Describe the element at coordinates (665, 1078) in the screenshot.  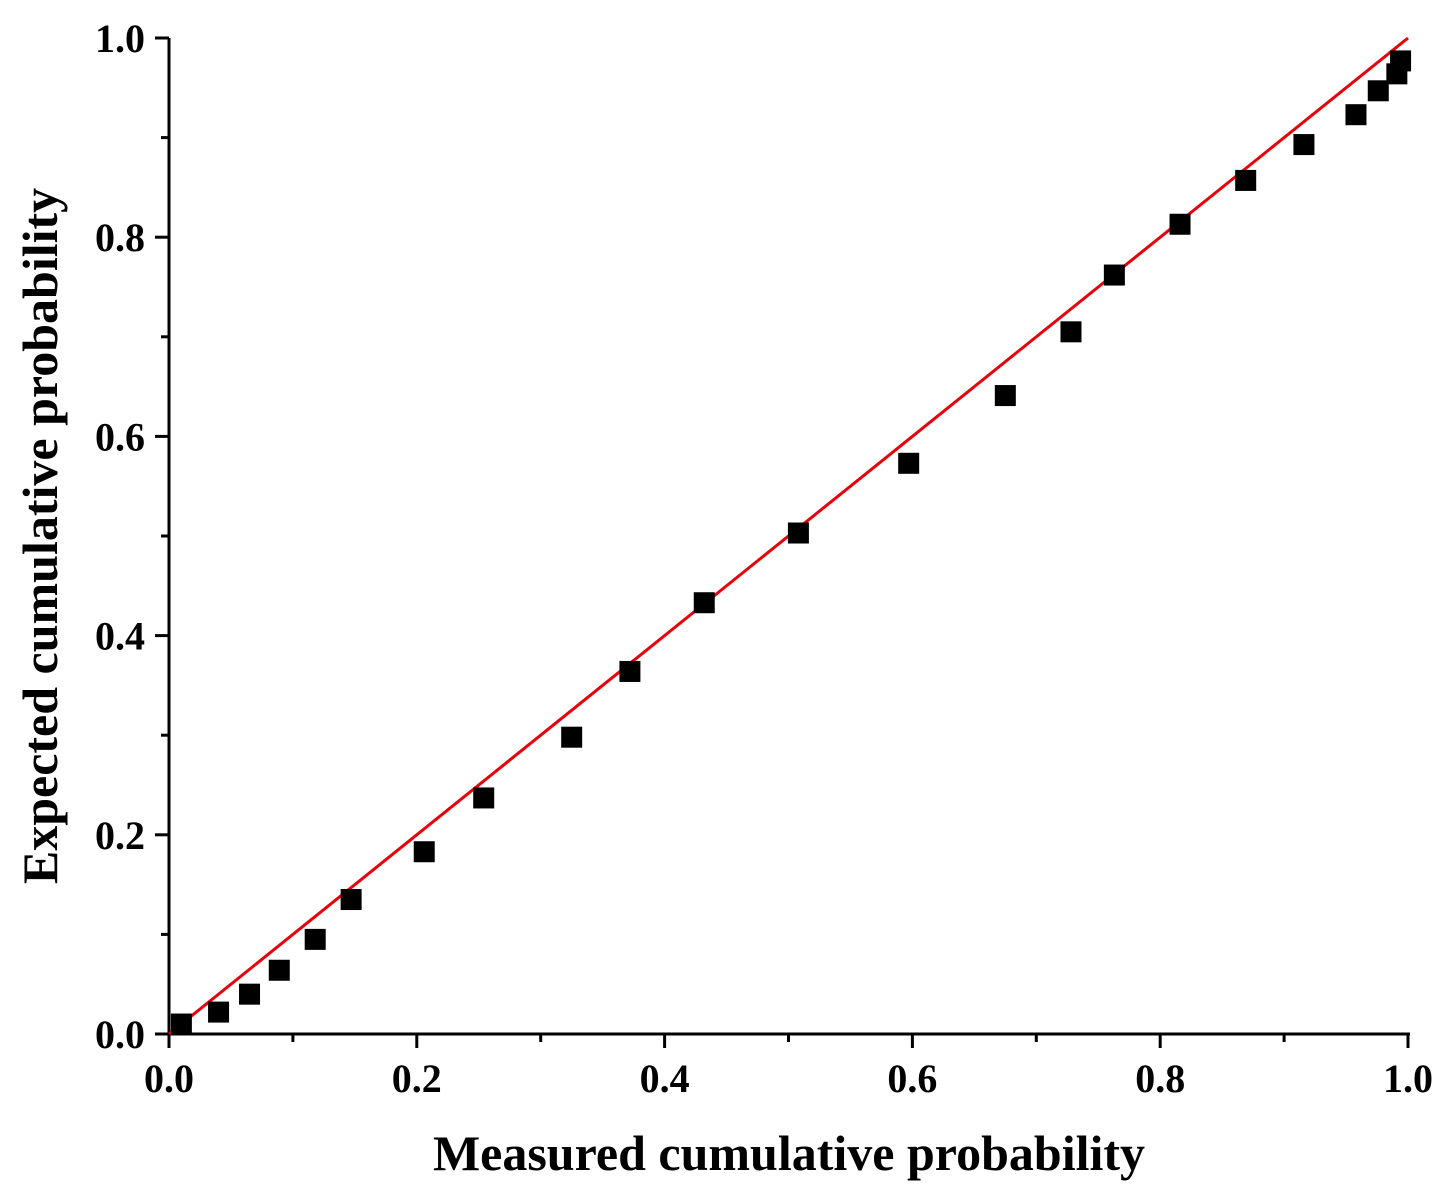
I see `x-tick-label: 0.4` at that location.